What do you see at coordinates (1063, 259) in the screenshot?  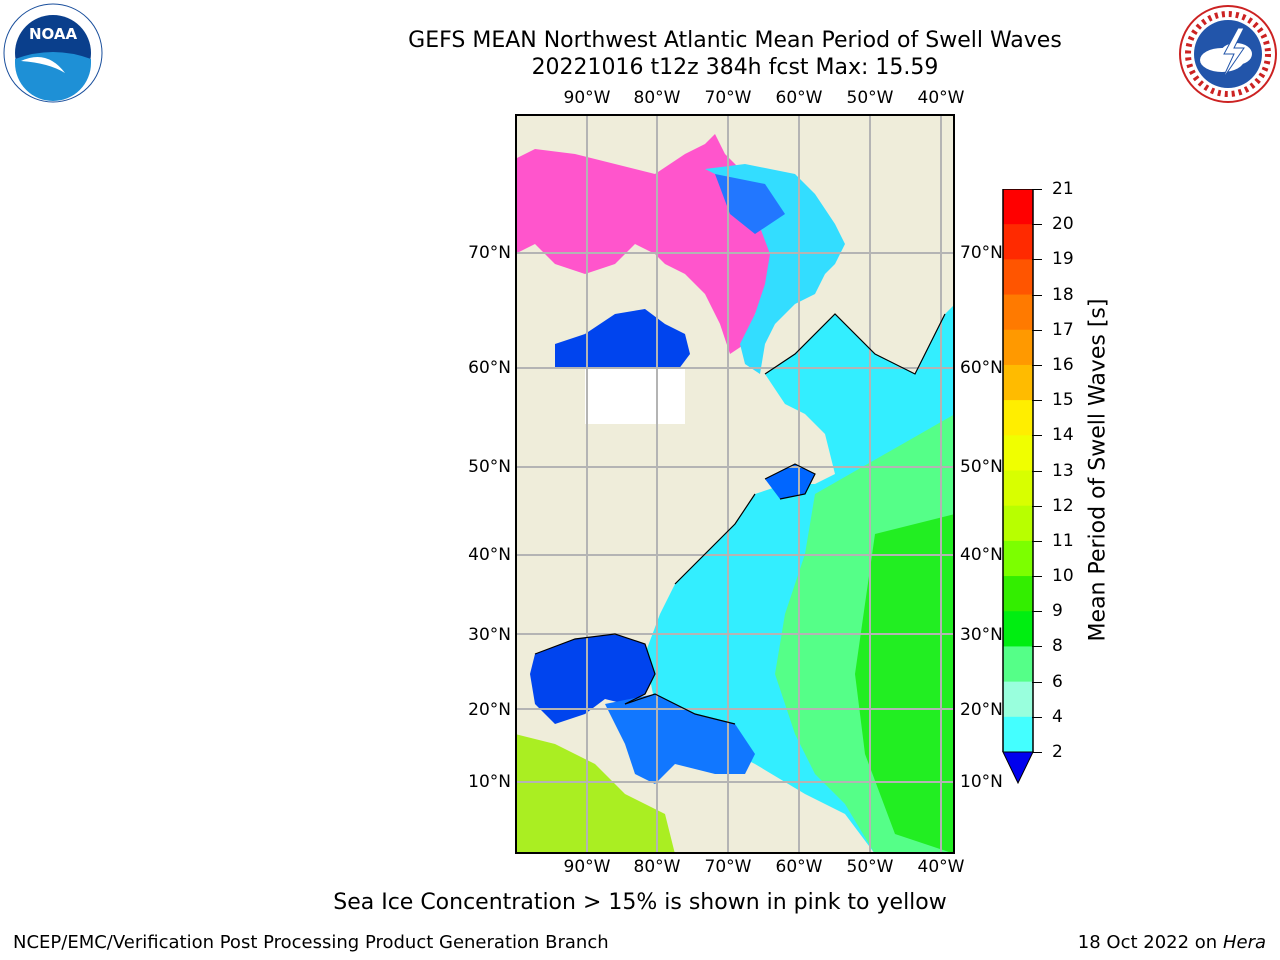 I see `colorbar-tick-label: 19` at bounding box center [1063, 259].